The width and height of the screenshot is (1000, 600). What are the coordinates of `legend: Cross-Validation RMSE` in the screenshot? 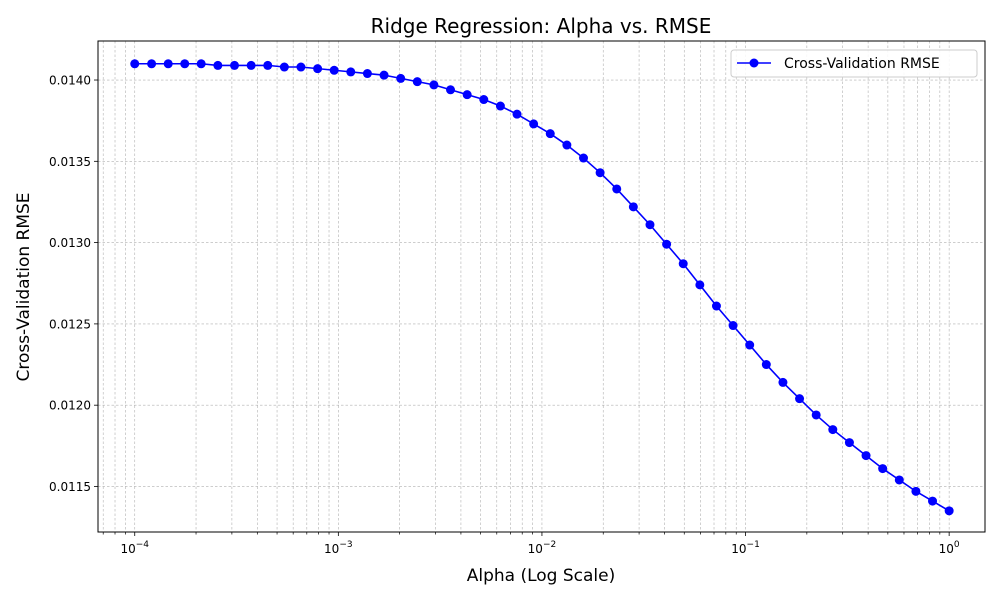 It's located at (854, 63).